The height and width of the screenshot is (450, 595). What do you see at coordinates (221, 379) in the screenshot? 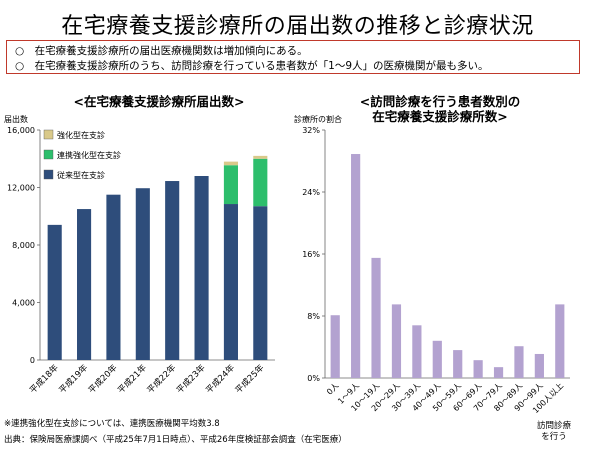
I see `x-tick-label: 平成24年` at bounding box center [221, 379].